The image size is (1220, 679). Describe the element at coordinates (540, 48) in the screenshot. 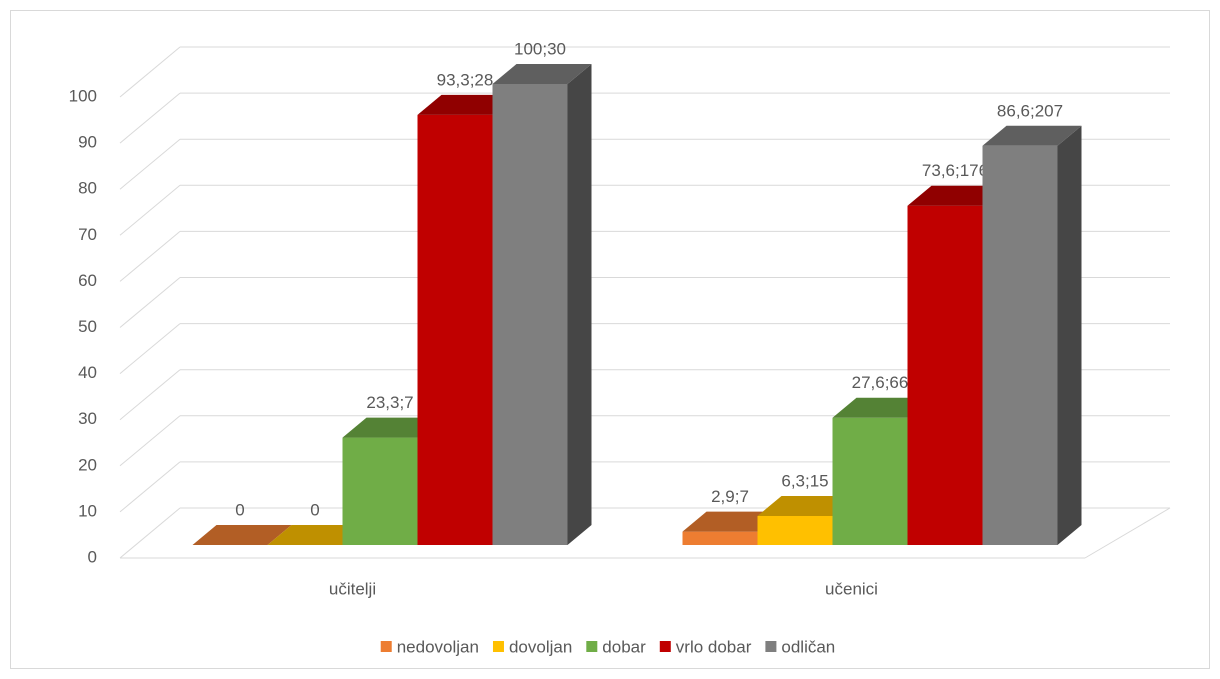

I see `data-label: 100;30` at that location.